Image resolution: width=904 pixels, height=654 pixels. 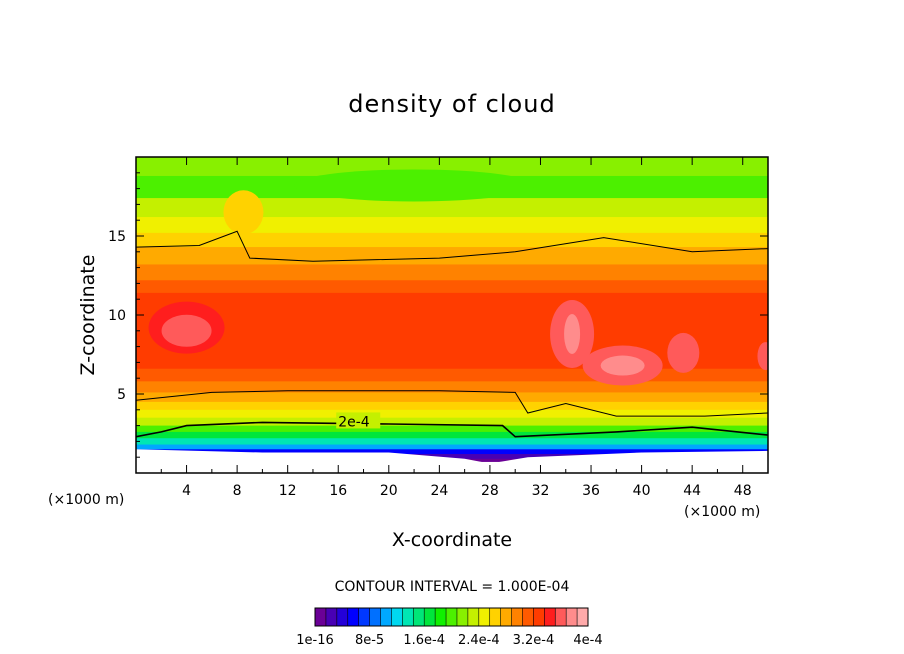 What do you see at coordinates (490, 491) in the screenshot?
I see `x-tick-label: 28` at bounding box center [490, 491].